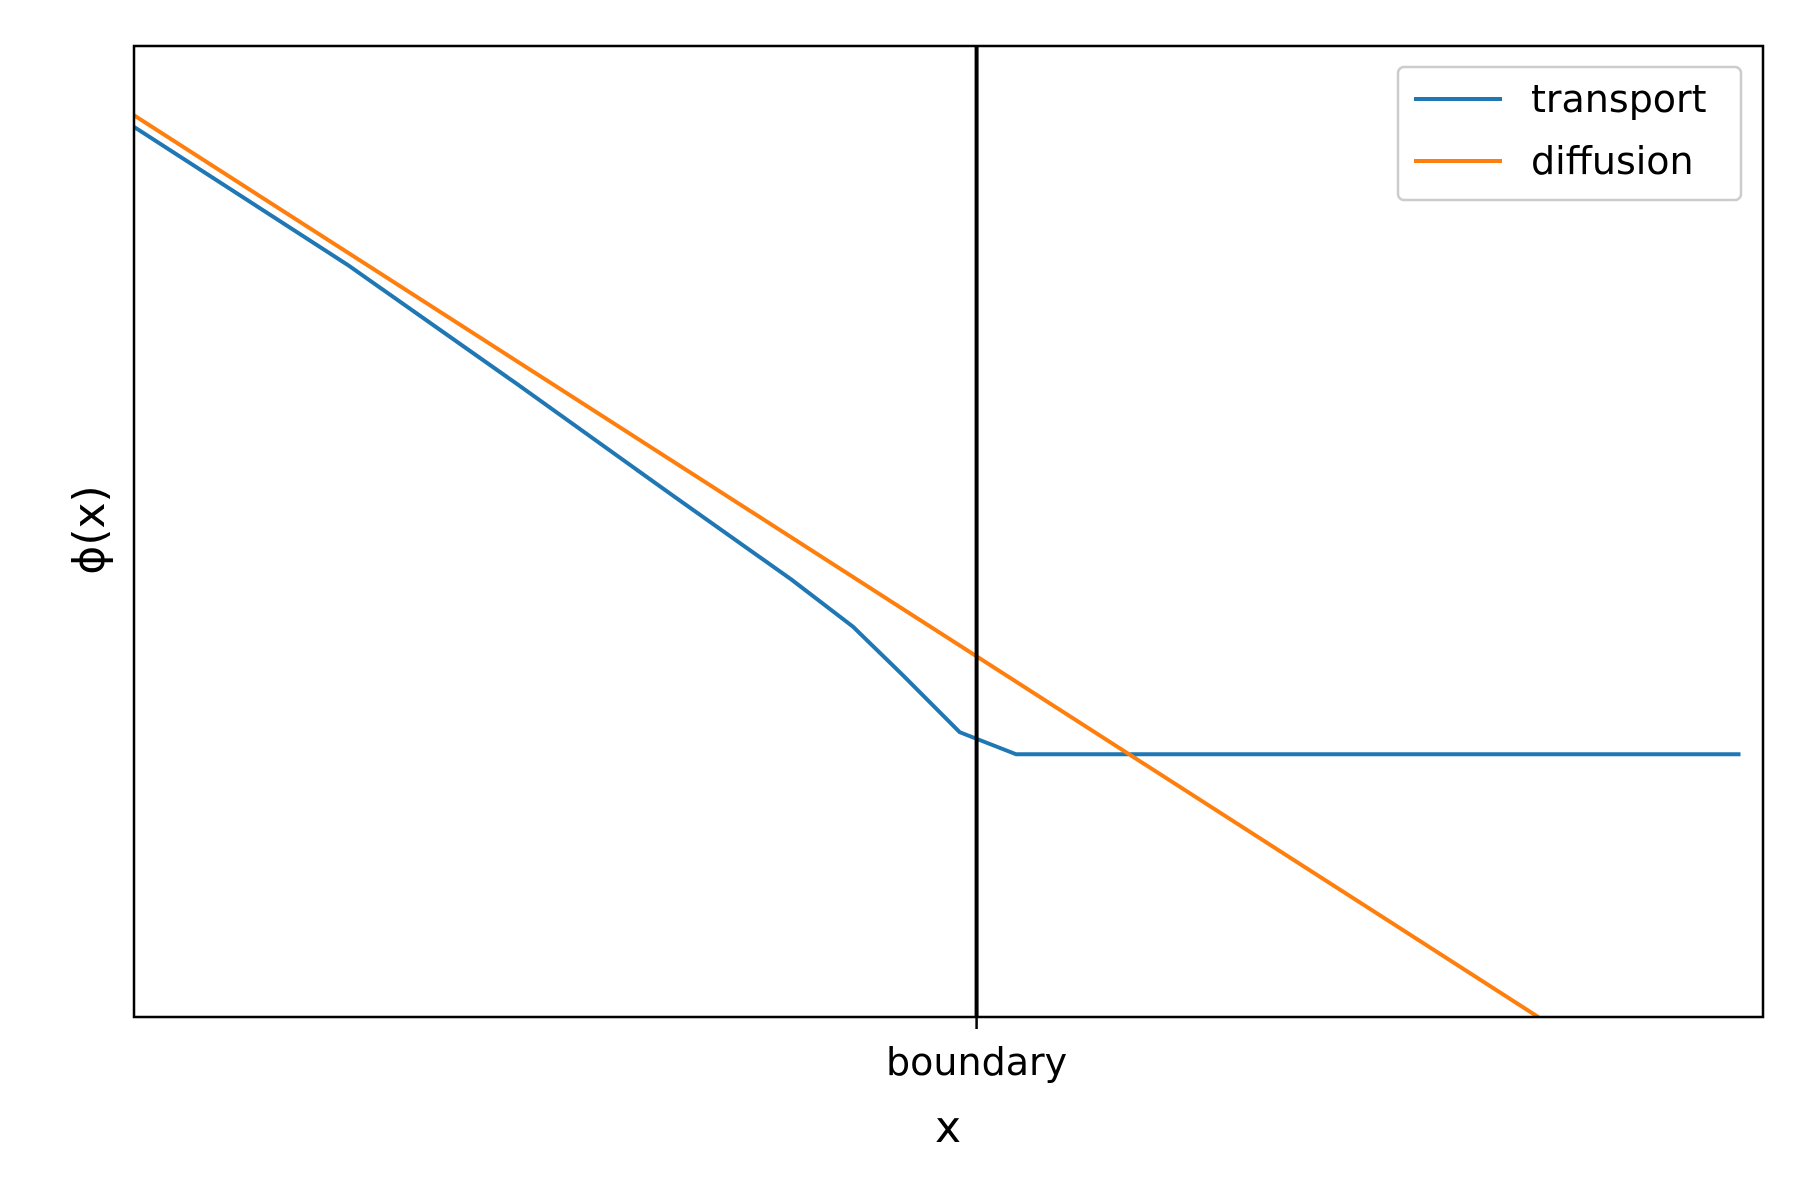 The height and width of the screenshot is (1200, 1800). Describe the element at coordinates (89, 529) in the screenshot. I see `y-axis-label: ϕ(x)` at that location.